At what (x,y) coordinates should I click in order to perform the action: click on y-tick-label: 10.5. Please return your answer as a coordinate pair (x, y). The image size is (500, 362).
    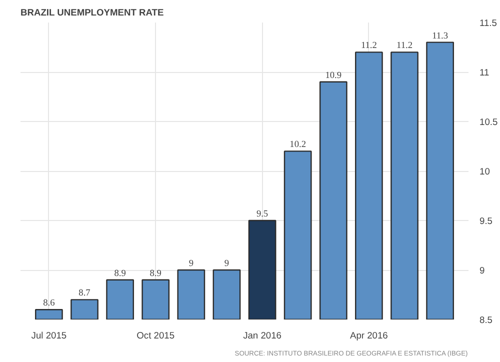
    Looking at the image, I should click on (489, 122).